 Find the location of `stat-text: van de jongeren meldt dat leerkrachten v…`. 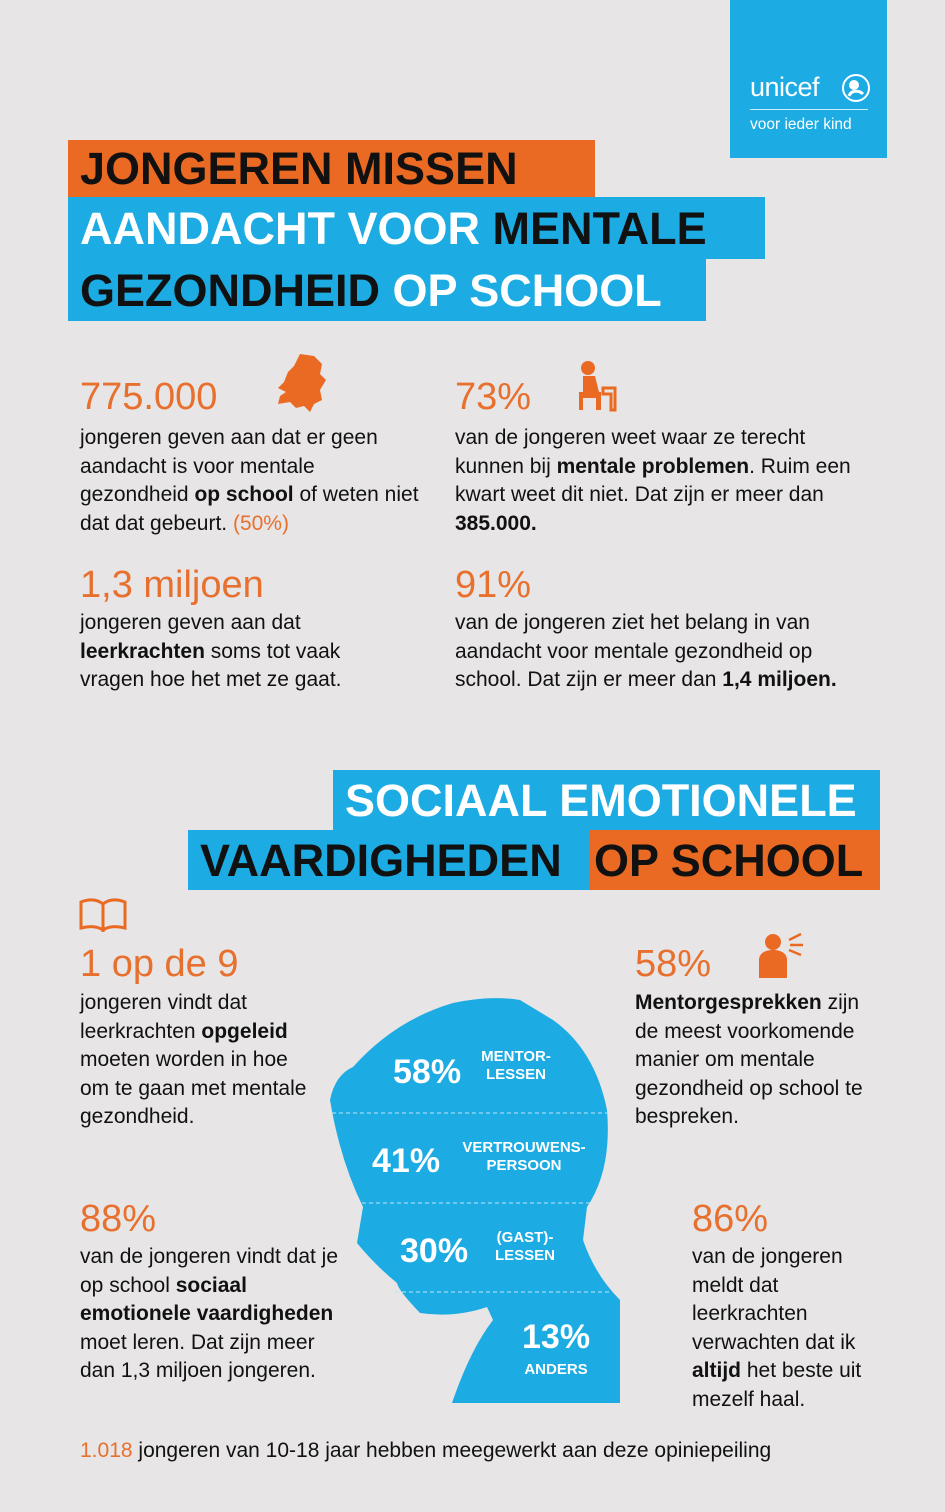

stat-text: van de jongeren meldt dat leerkrachten v… is located at coordinates (777, 1328).